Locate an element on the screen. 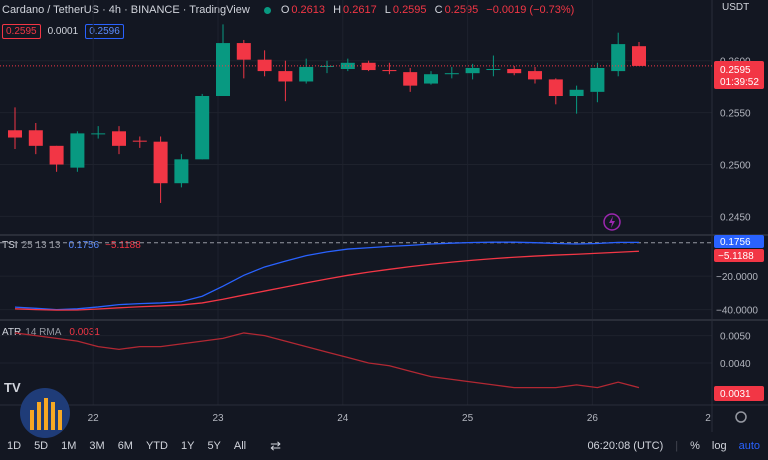 This screenshot has height=460, width=768. close-key: C is located at coordinates (438, 10).